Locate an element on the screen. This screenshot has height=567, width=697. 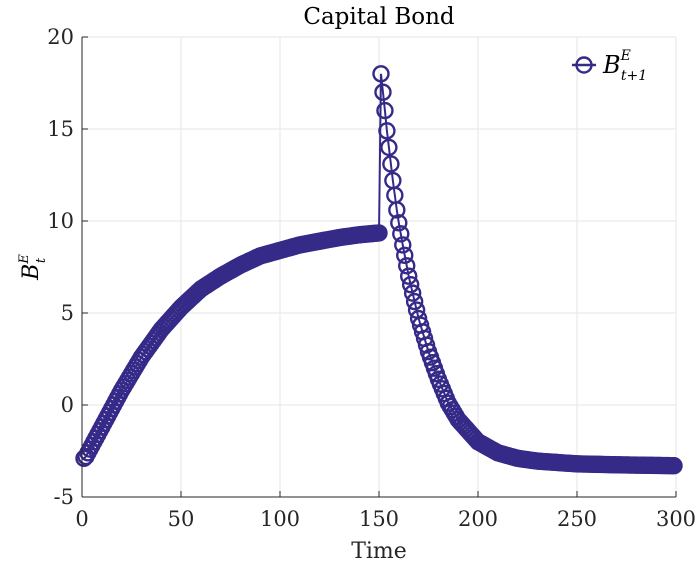
x-tick-label: 250 is located at coordinates (577, 519).